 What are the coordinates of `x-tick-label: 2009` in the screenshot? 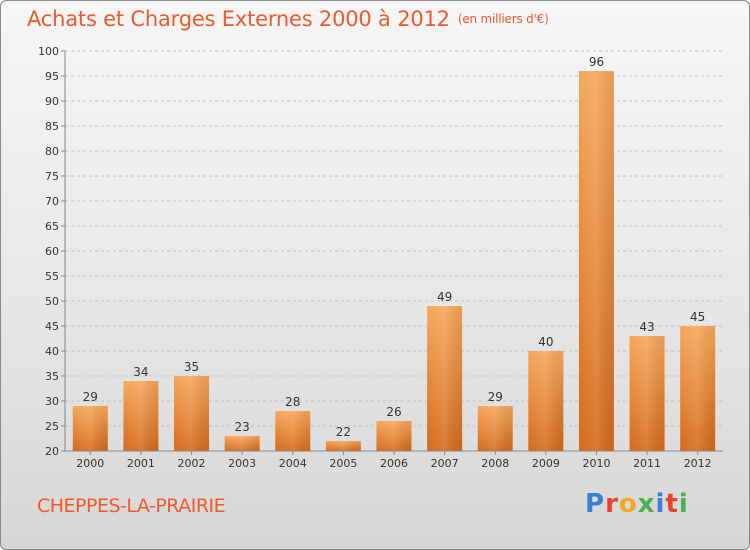 It's located at (546, 463).